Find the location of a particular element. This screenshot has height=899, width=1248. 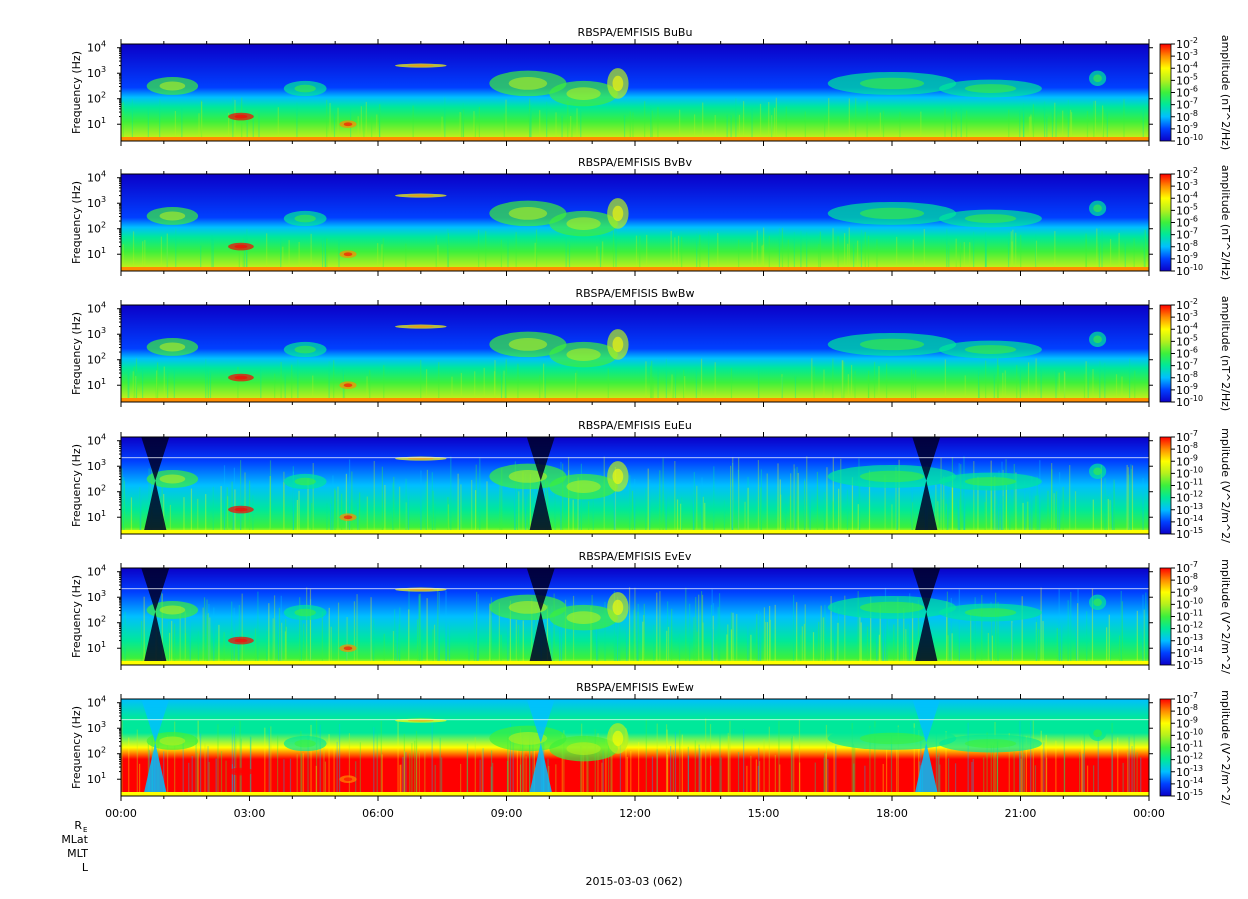

interference-line is located at coordinates (635, 589).